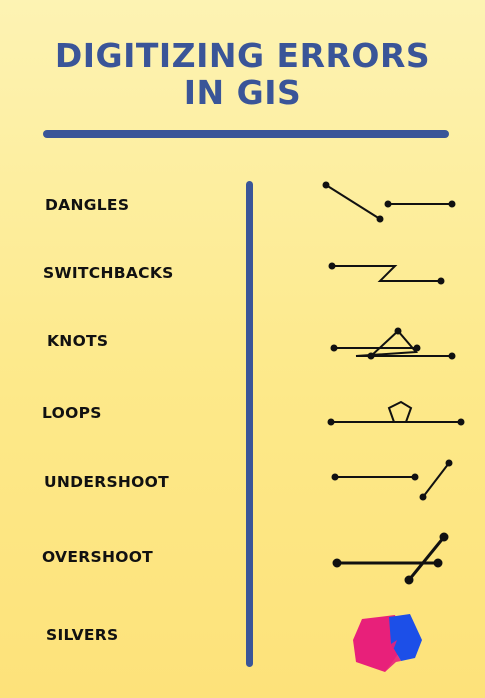  Describe the element at coordinates (249, 424) in the screenshot. I see `vertical-divider` at that location.